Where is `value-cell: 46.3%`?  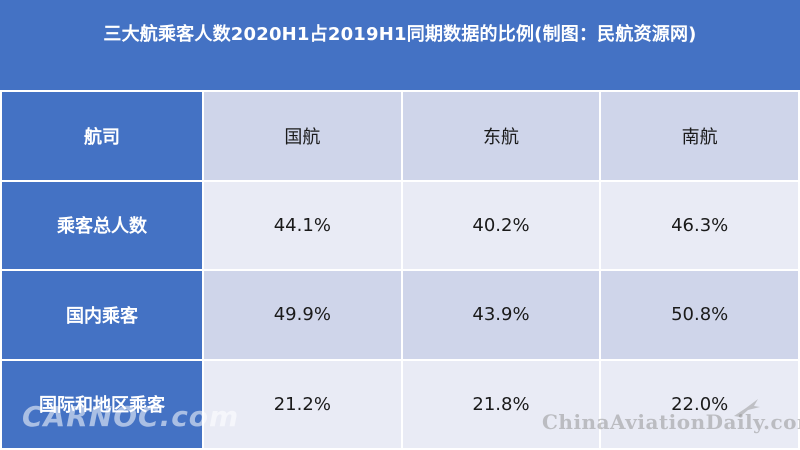
value-cell: 46.3% is located at coordinates (699, 225).